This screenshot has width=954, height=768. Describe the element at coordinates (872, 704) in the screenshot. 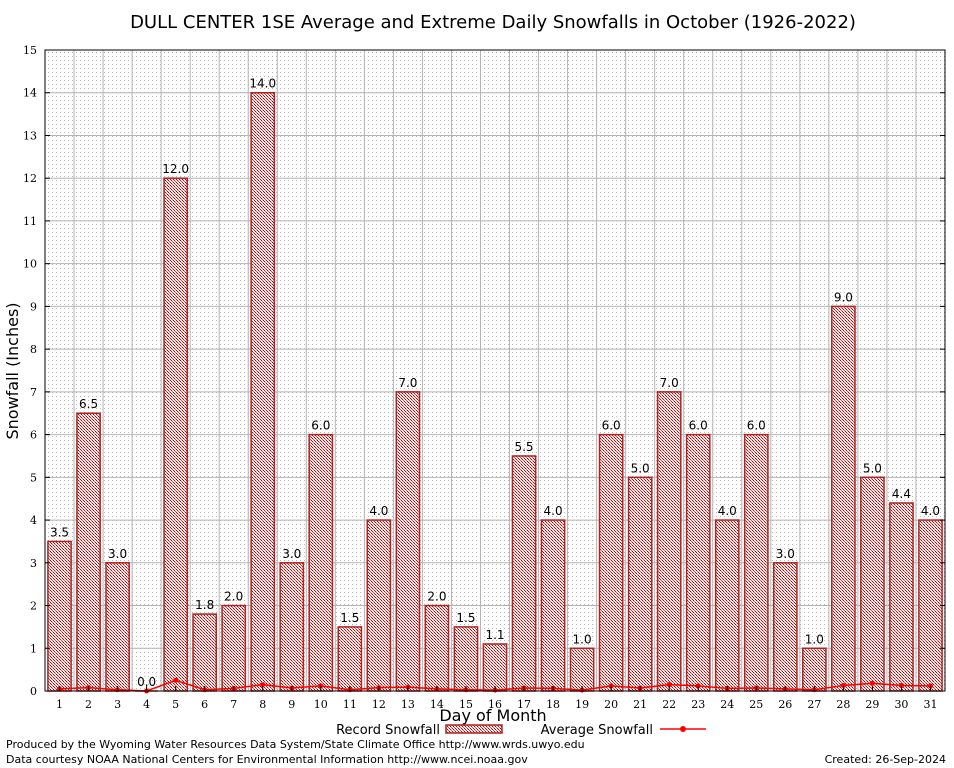

I see `x-tick-label: 29` at that location.